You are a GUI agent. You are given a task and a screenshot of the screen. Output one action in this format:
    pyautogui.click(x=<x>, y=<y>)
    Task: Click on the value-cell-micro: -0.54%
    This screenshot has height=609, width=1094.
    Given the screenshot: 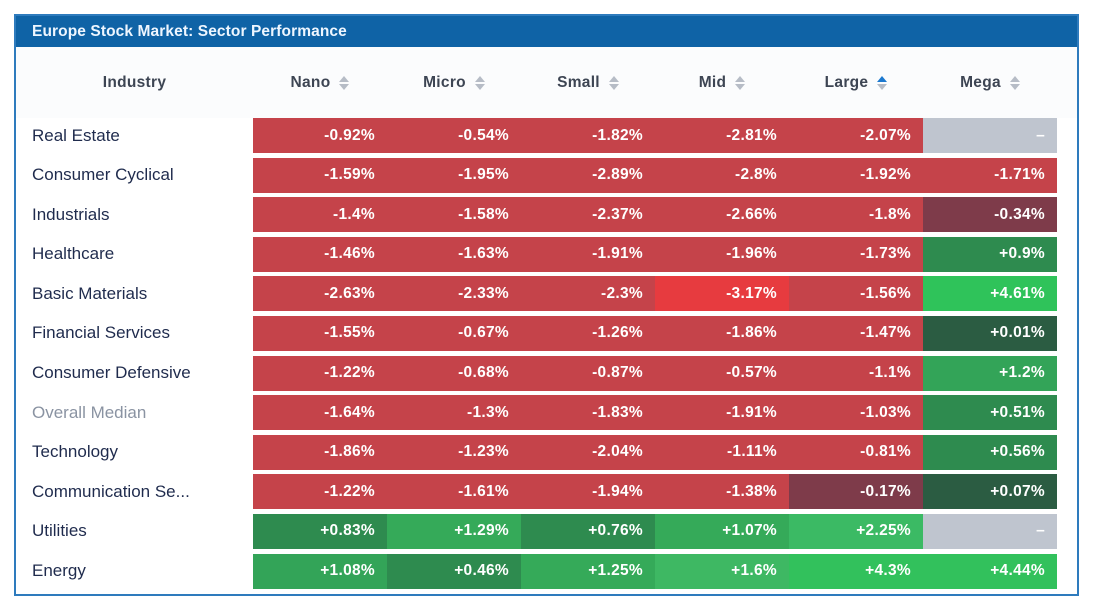 What is the action you would take?
    pyautogui.click(x=454, y=135)
    